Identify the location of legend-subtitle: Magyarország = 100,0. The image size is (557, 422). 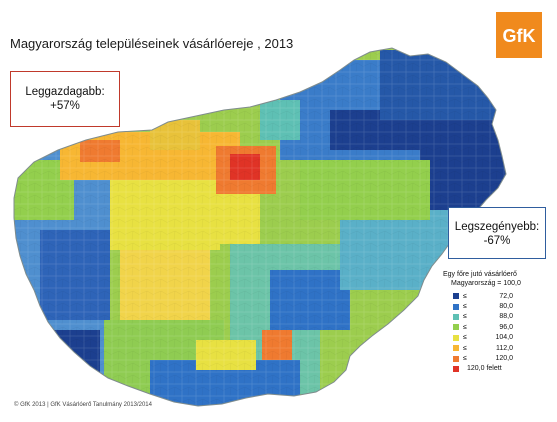
(486, 283).